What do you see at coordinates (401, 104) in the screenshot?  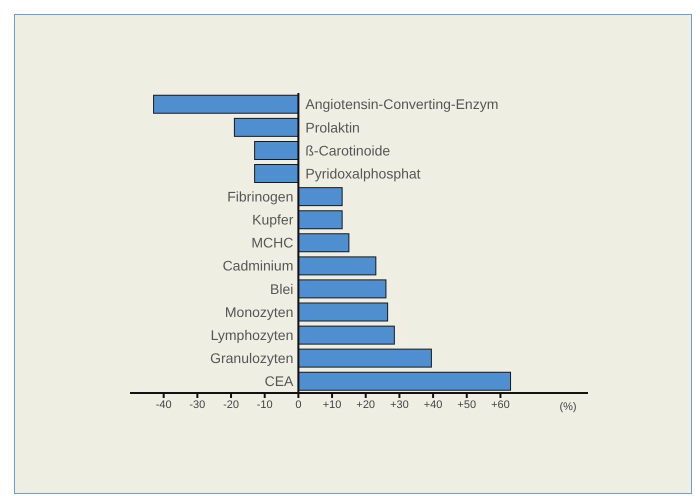 I see `y-tick-label: Angiotensin-Converting-Enzym` at bounding box center [401, 104].